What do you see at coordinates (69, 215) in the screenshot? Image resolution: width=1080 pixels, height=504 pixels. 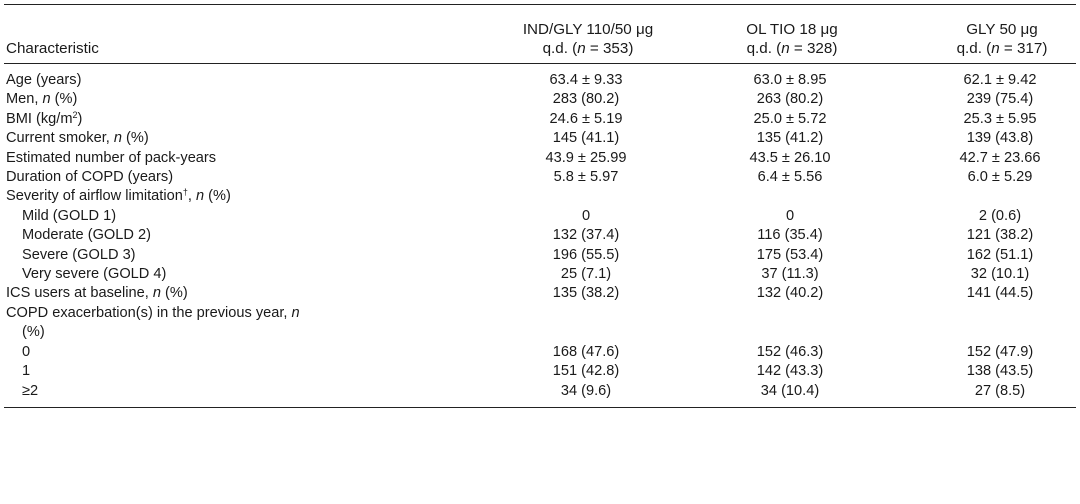 I see `row-label: Mild (GOLD 1)` at bounding box center [69, 215].